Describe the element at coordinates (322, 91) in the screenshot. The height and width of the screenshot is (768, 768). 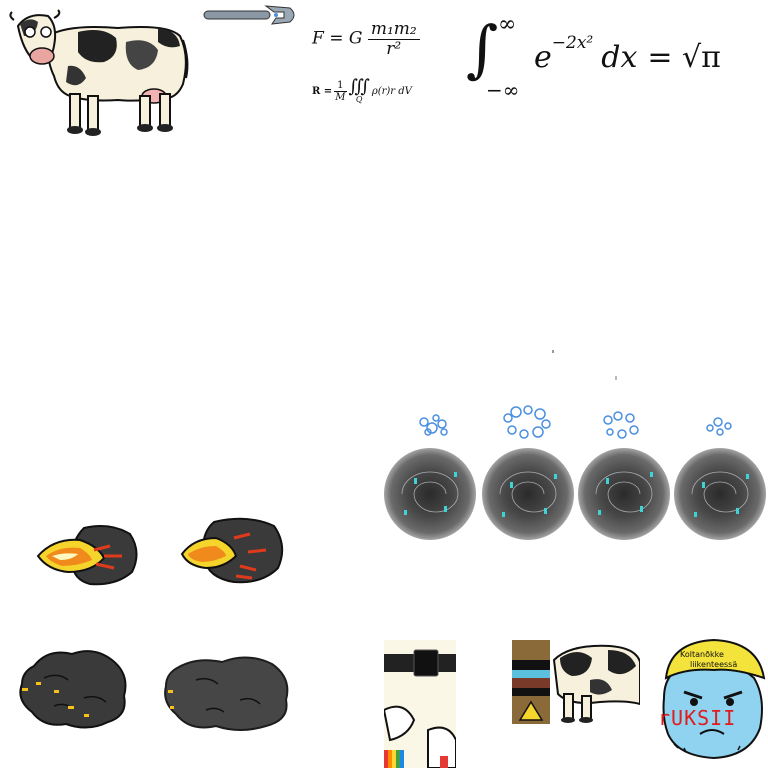
I see `com-lhs: R =` at that location.